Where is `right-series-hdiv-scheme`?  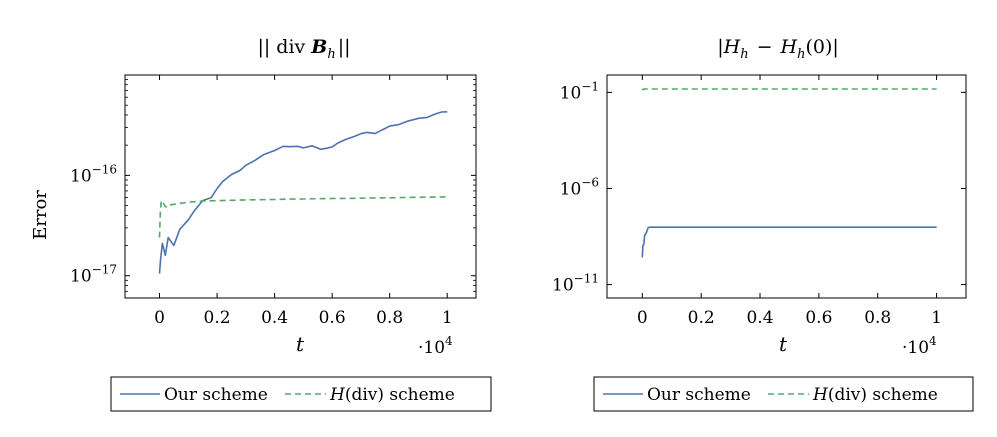 right-series-hdiv-scheme is located at coordinates (789, 89).